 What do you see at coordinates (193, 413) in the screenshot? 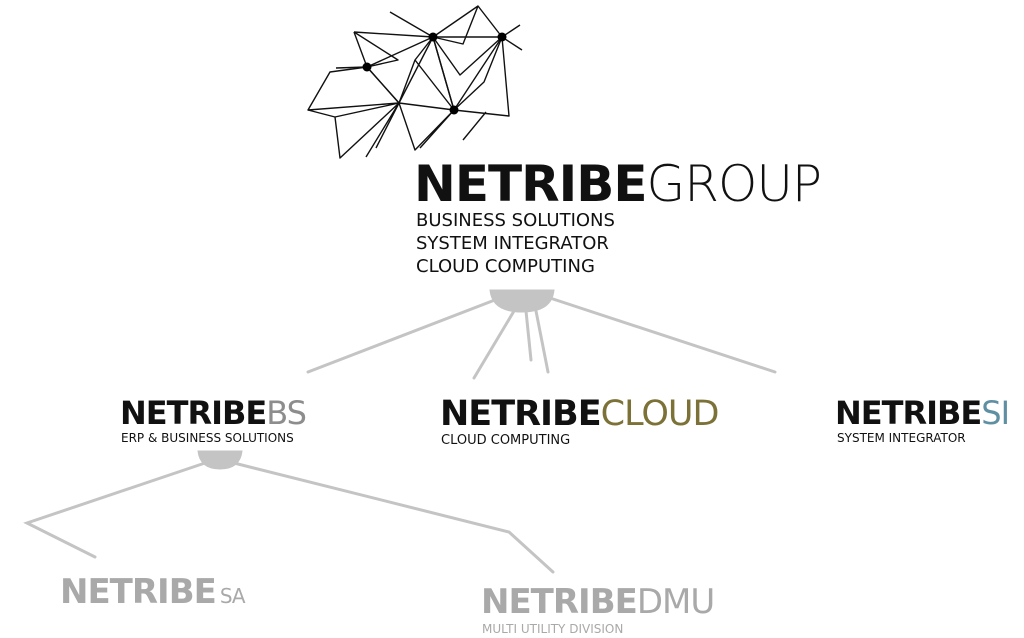
I see `bs-brand: NETRIBE` at bounding box center [193, 413].